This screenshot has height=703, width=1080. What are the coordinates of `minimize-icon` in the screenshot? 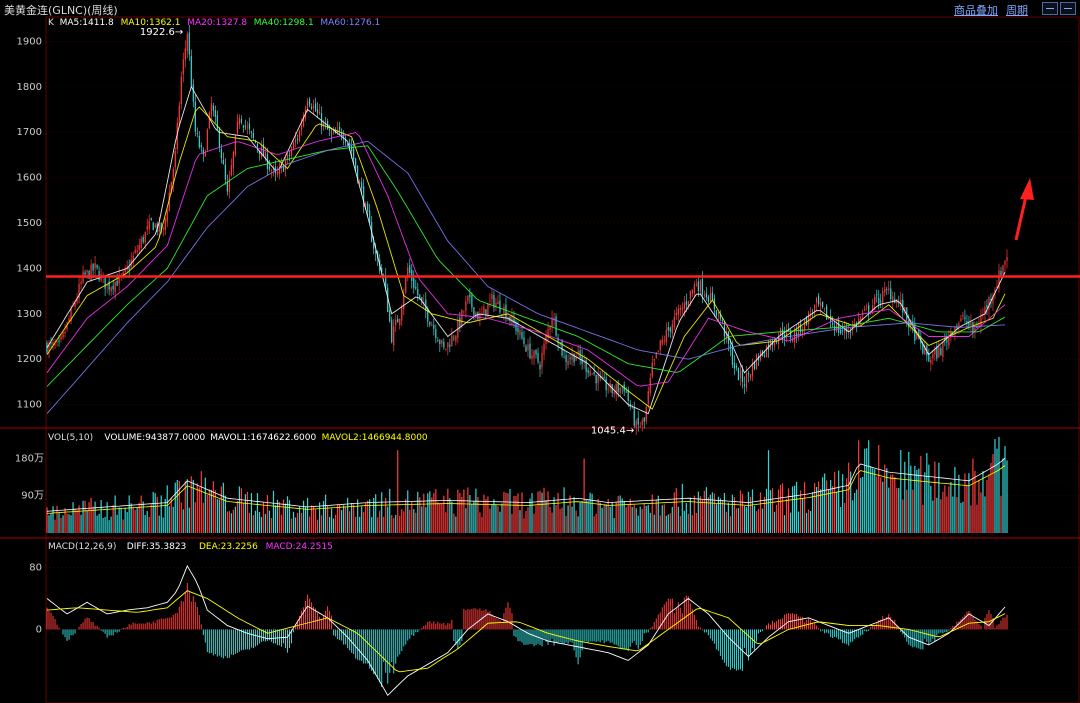 It's located at (1050, 8).